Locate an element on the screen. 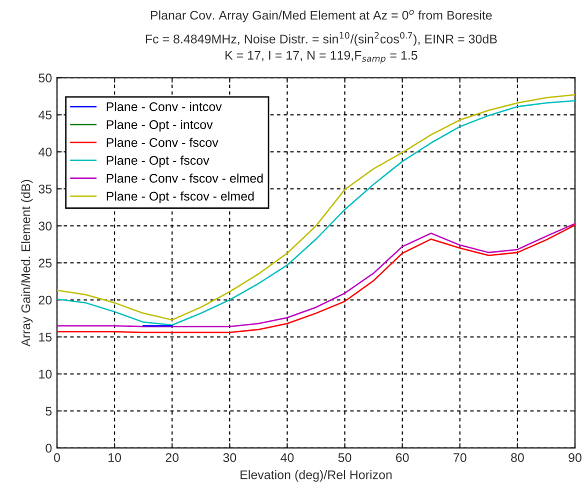  text: Fc = 8.4849MHz, Noise Distr. = sin$^{10}$/(sin$^{2}$cos$^{0.7}$), EINR = 30dB K = 17, I = 17, N = 119,F$_{samp}$ = 1.5 is located at coordinates (321, 48).